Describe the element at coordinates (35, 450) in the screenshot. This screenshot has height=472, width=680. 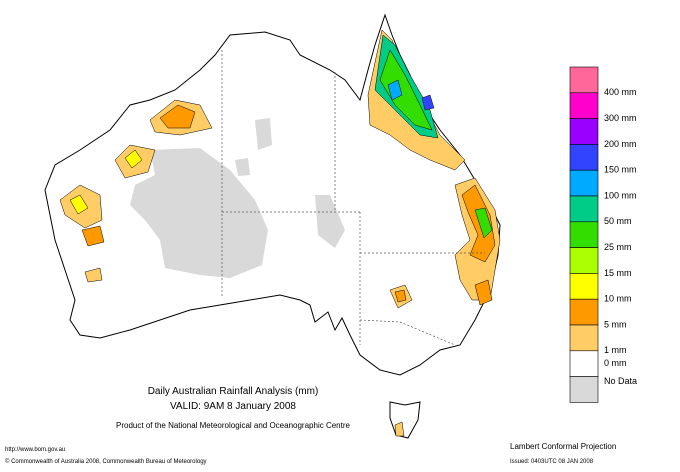
I see `website-url: http://www.bom.gov.au` at that location.